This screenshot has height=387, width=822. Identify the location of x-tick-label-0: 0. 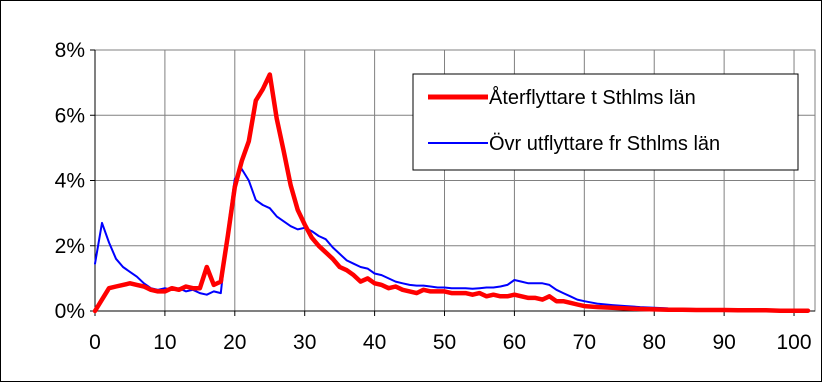
(95, 342).